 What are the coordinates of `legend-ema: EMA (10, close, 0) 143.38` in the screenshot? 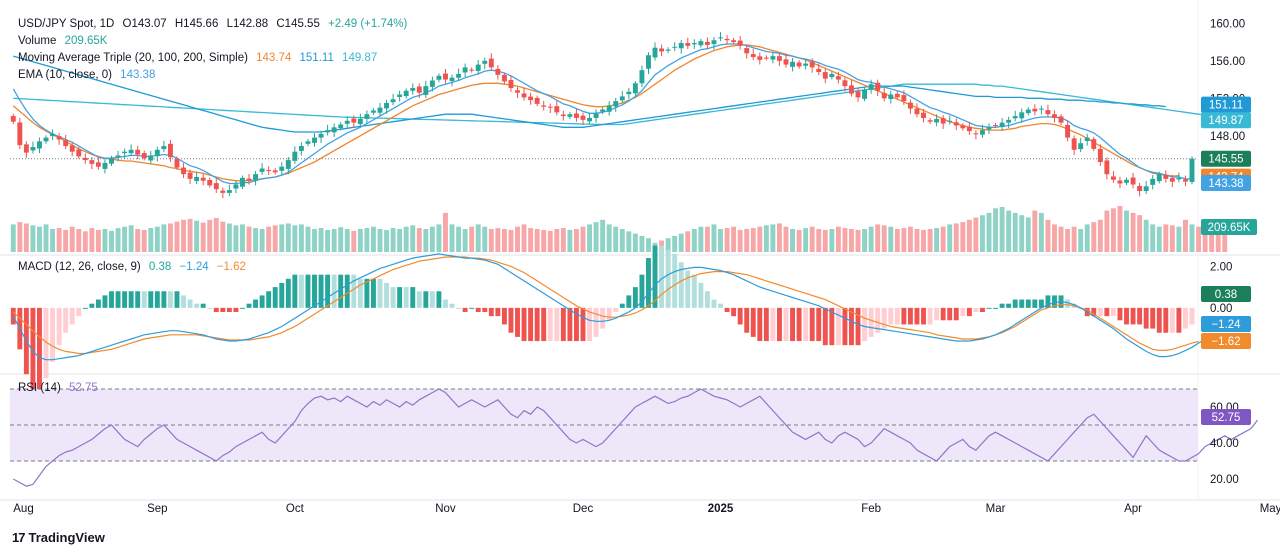 It's located at (87, 75).